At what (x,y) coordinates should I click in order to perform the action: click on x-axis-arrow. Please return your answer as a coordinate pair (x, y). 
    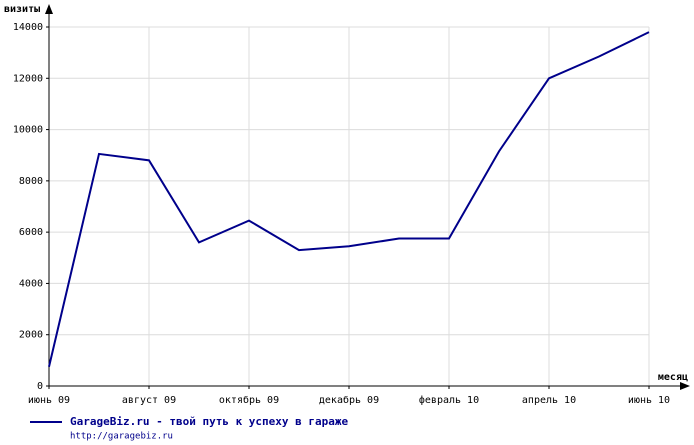
    Looking at the image, I should click on (685, 386).